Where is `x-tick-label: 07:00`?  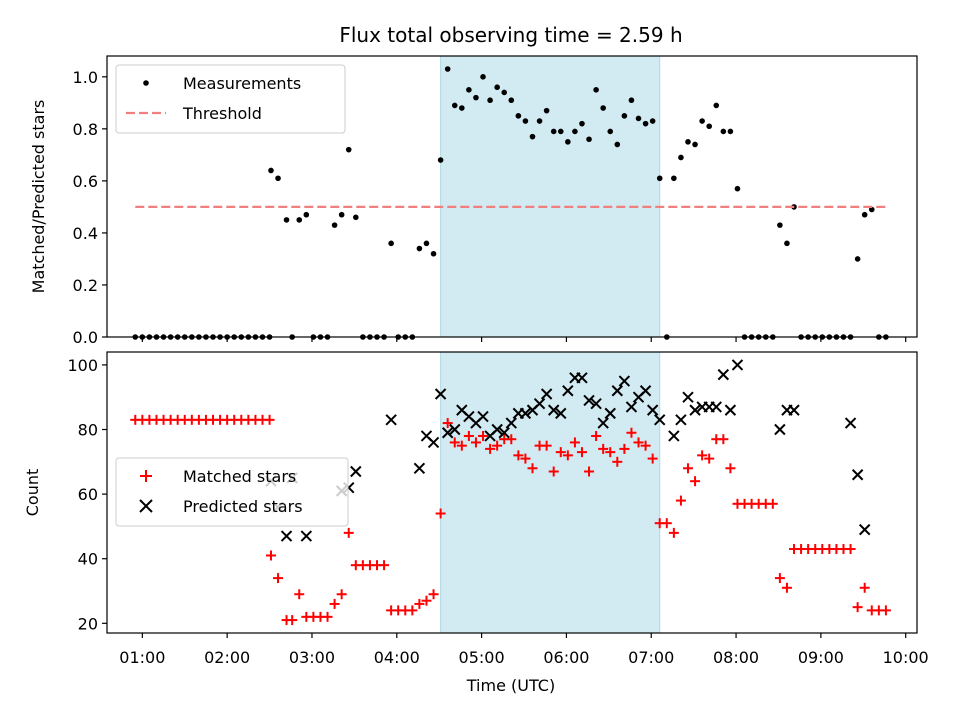
x-tick-label: 07:00 is located at coordinates (651, 657).